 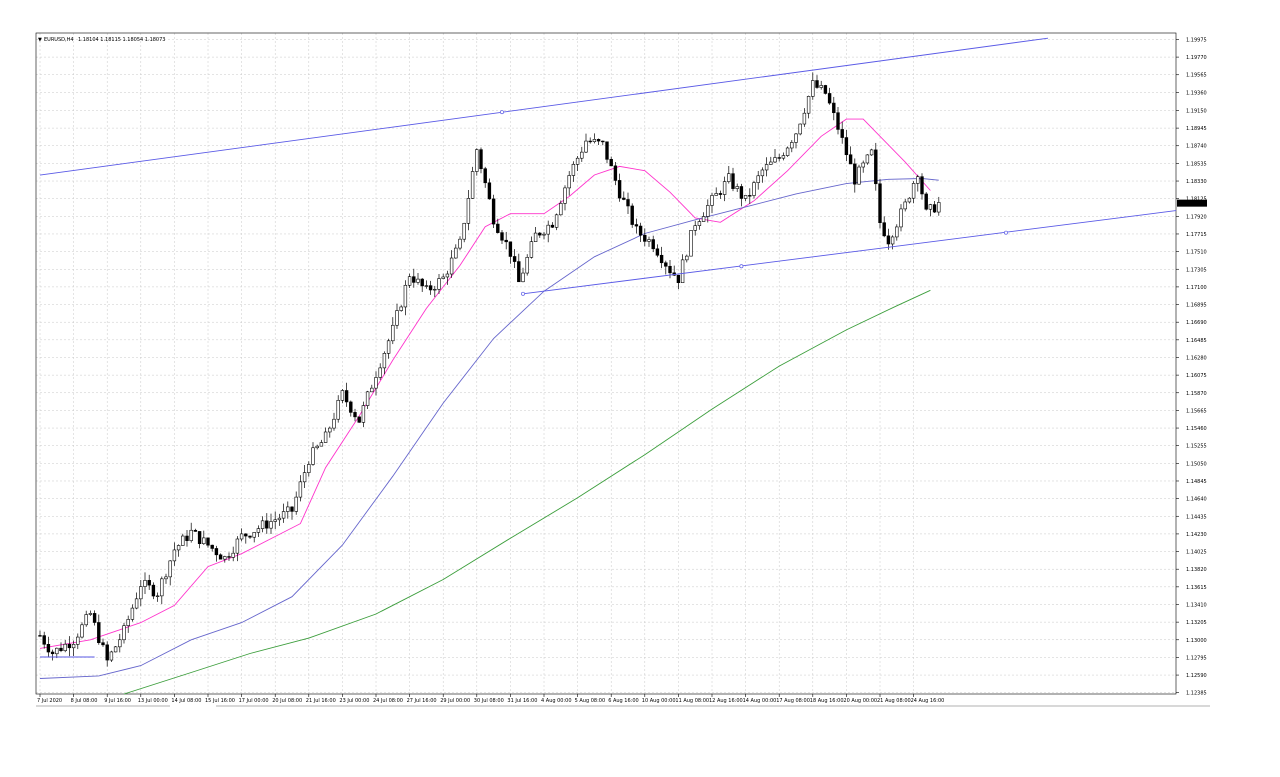 What do you see at coordinates (1196, 429) in the screenshot?
I see `y-tick-label: 1.15460` at bounding box center [1196, 429].